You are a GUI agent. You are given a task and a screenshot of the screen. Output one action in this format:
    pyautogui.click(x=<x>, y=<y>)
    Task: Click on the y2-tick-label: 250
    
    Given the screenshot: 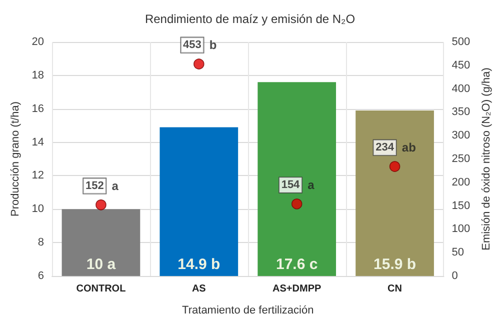 What is the action you would take?
    pyautogui.click(x=461, y=159)
    